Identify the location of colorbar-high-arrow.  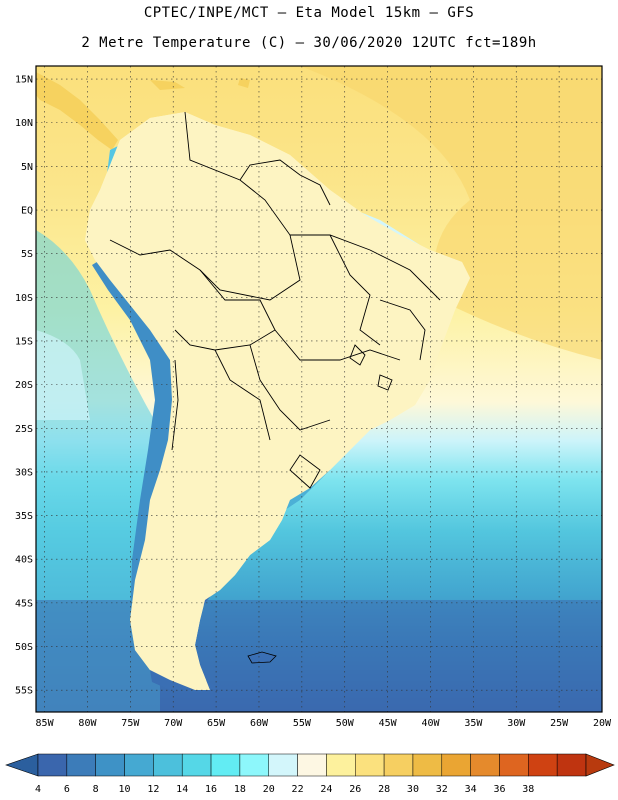
(600, 765).